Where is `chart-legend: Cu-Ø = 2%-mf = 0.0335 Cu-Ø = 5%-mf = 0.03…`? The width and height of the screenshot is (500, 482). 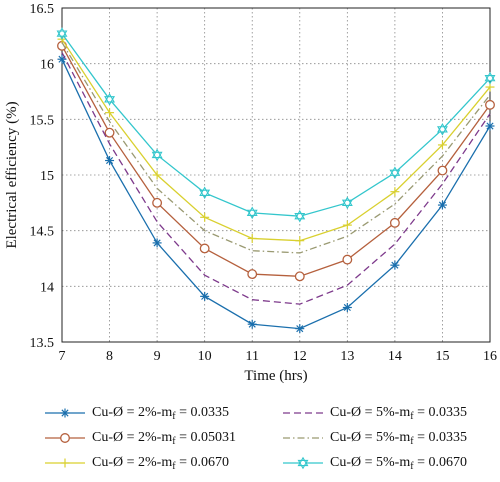
chart-legend: Cu-Ø = 2%-mf = 0.0335 Cu-Ø = 5%-mf = 0.03… is located at coordinates (272, 441).